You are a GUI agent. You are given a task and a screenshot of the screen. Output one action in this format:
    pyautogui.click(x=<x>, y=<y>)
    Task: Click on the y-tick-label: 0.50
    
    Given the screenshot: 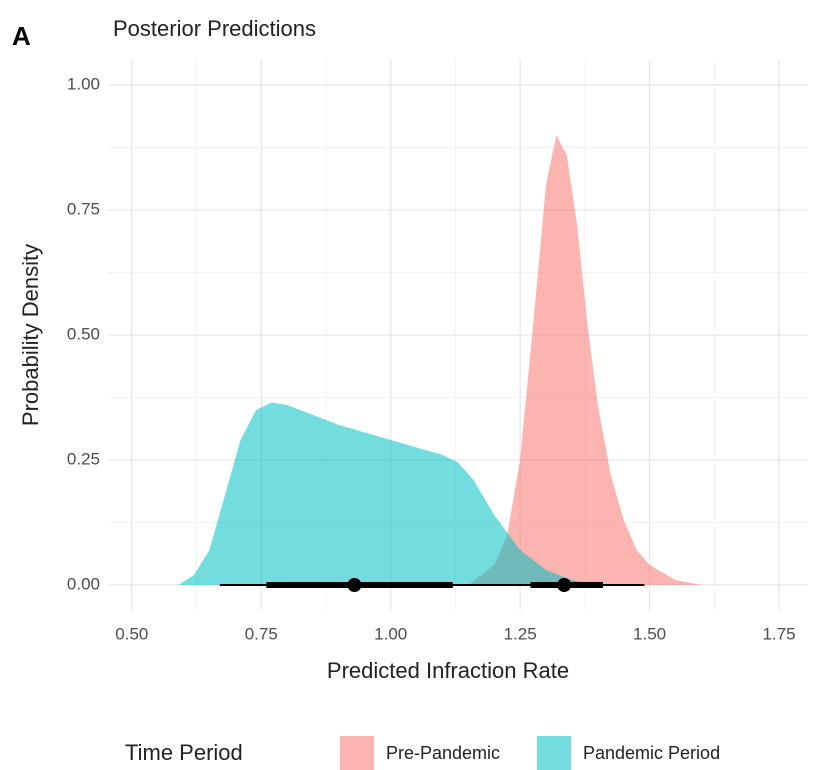 What is the action you would take?
    pyautogui.click(x=83, y=333)
    